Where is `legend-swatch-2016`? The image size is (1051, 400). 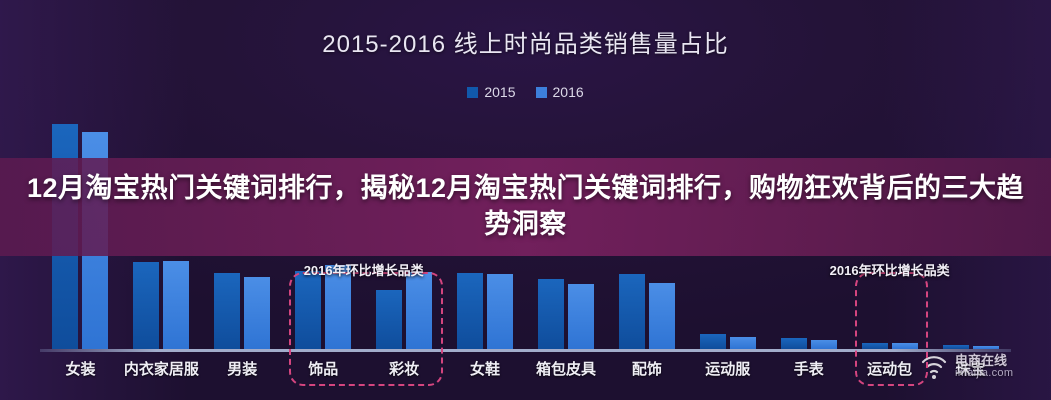 legend-swatch-2016 is located at coordinates (541, 92).